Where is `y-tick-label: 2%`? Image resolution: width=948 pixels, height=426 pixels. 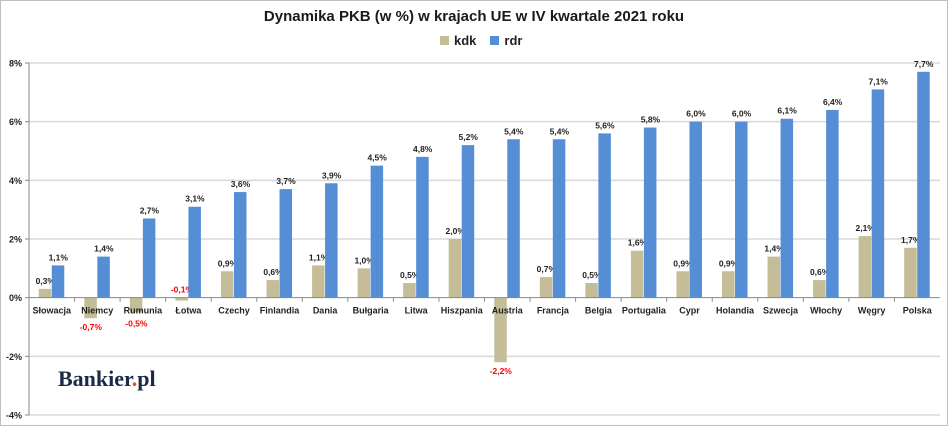 y-tick-label: 2% is located at coordinates (15, 240).